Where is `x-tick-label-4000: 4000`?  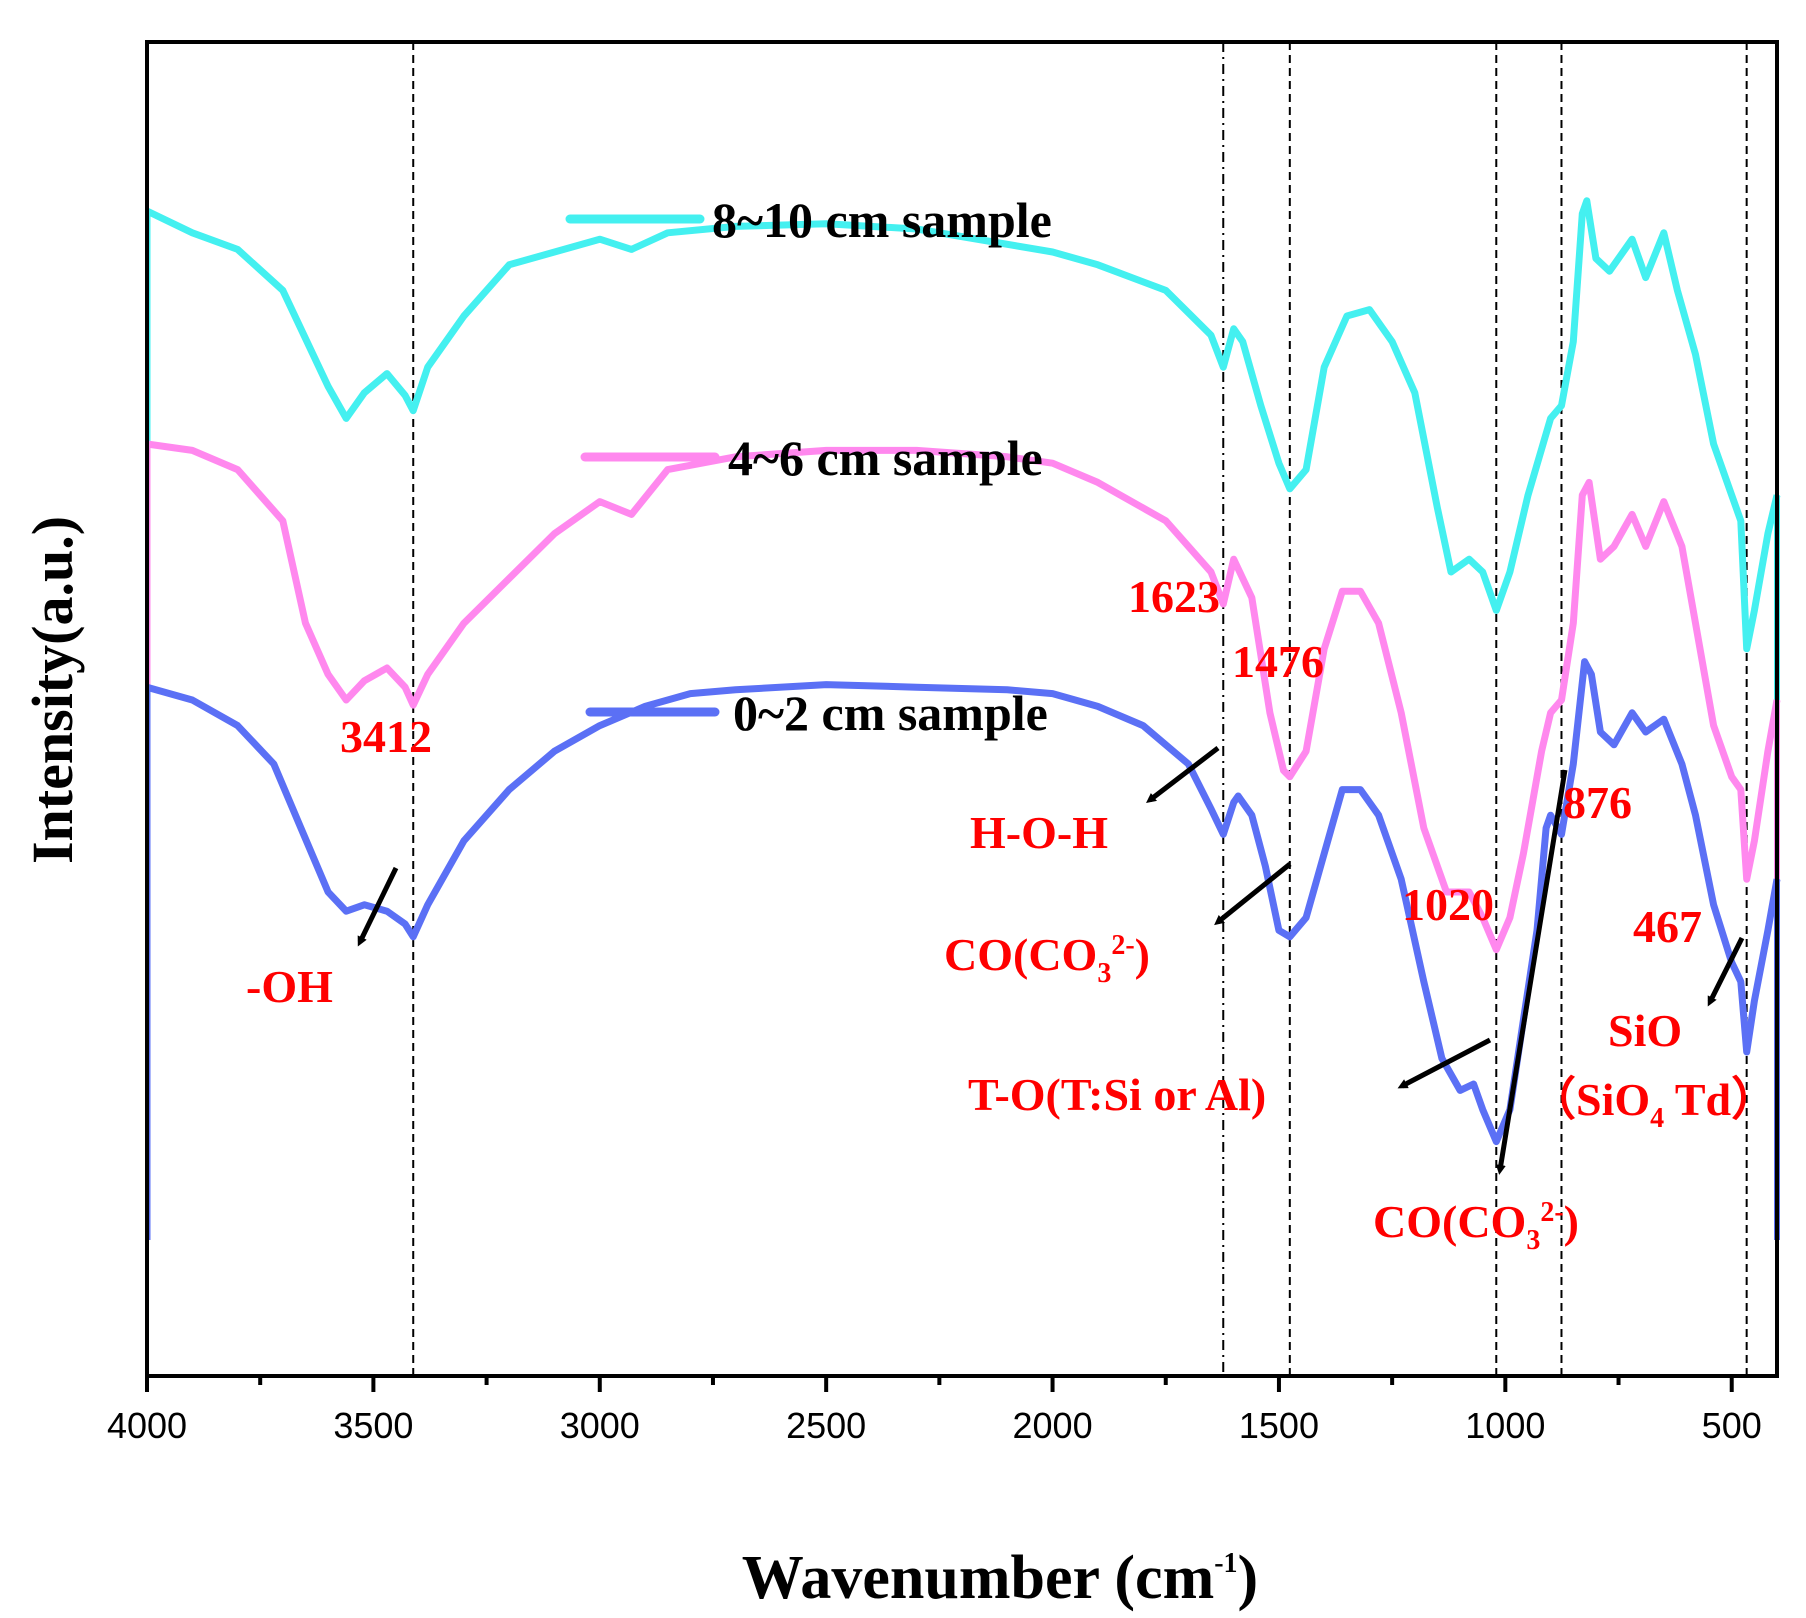 x-tick-label-4000: 4000 is located at coordinates (147, 1425).